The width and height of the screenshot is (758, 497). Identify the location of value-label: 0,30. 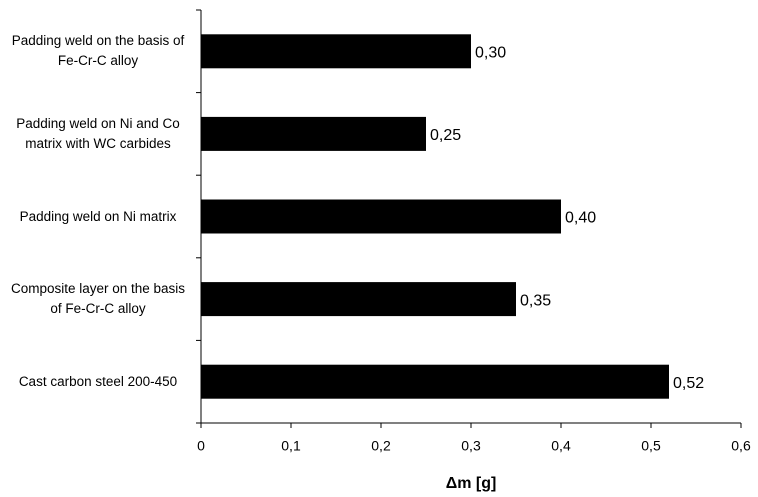
(490, 53).